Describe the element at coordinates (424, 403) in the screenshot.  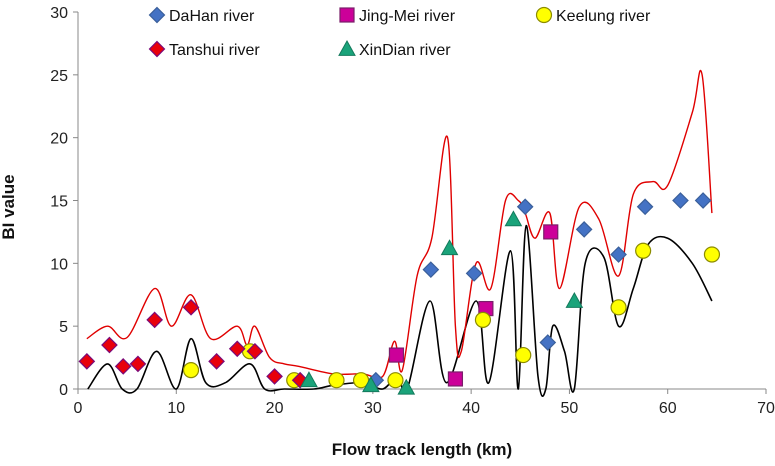
I see `x-axis-ticks: 0 10 20 30 40 50 60 70` at that location.